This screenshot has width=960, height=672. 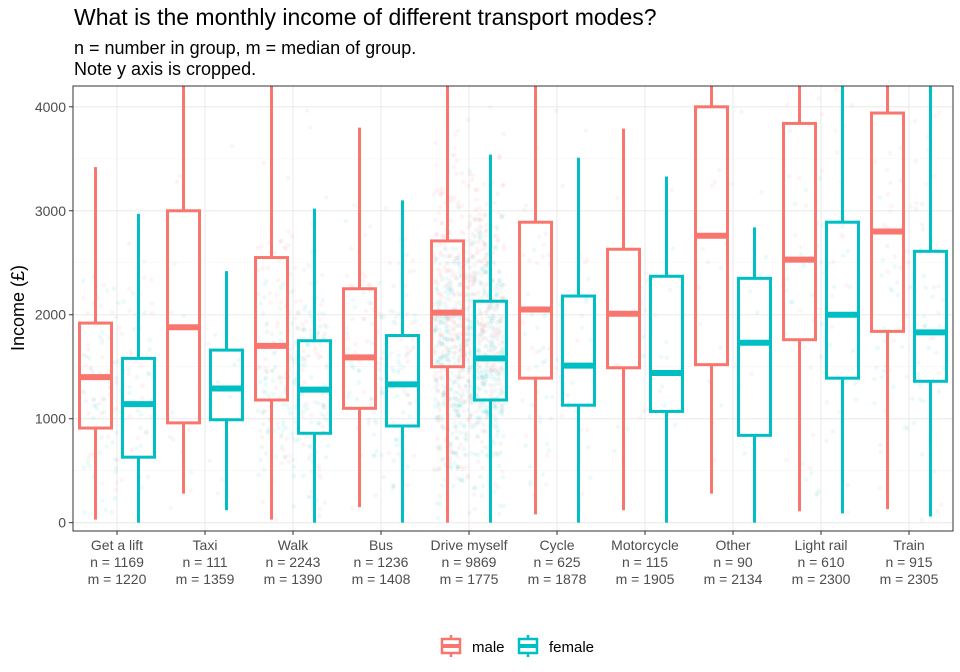 I want to click on x-tick-label-m: m = 1775, so click(x=469, y=579).